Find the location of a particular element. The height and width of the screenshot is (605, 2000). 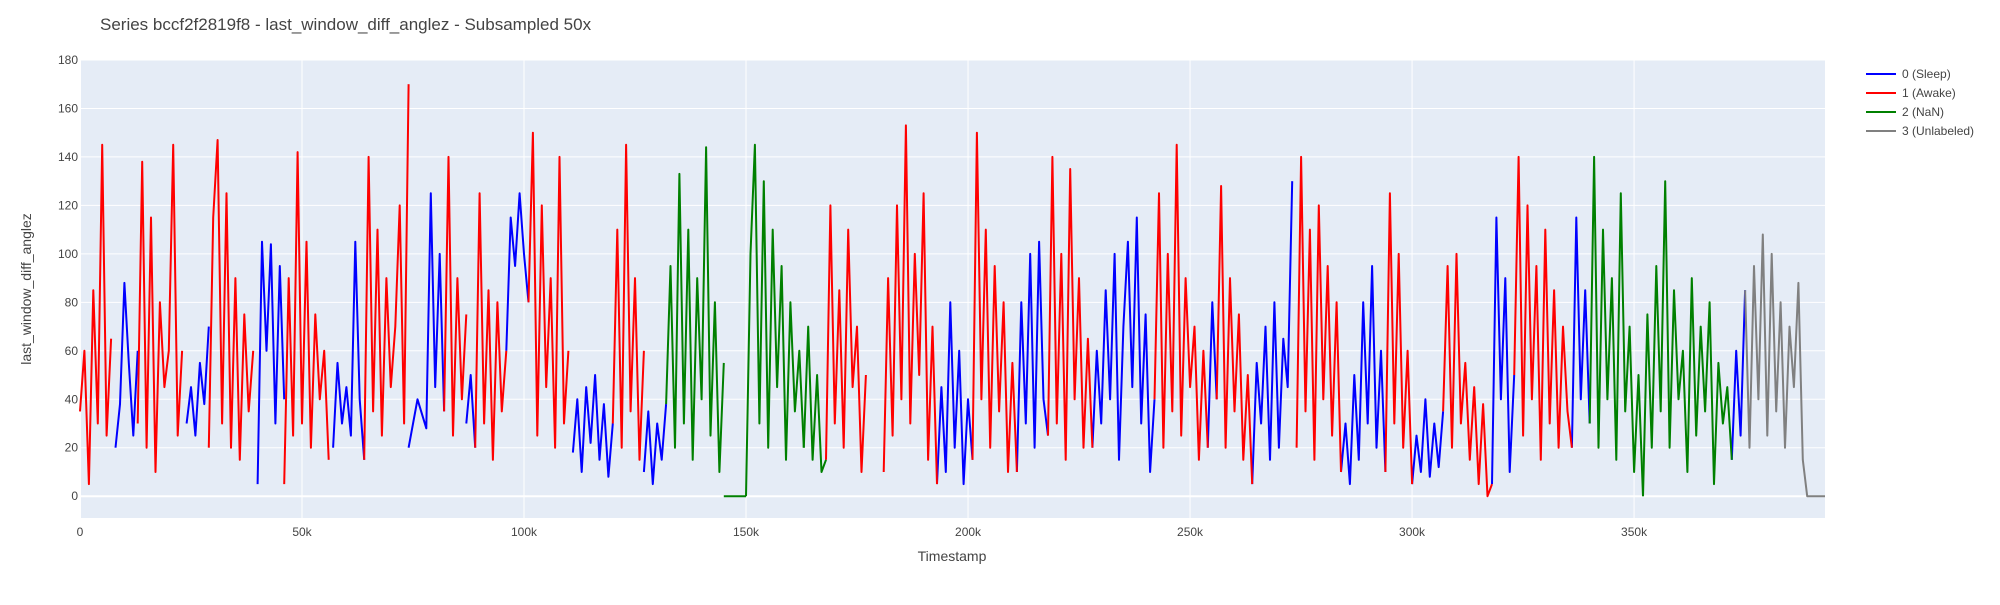

x-axis-title: Timestamp is located at coordinates (952, 556).